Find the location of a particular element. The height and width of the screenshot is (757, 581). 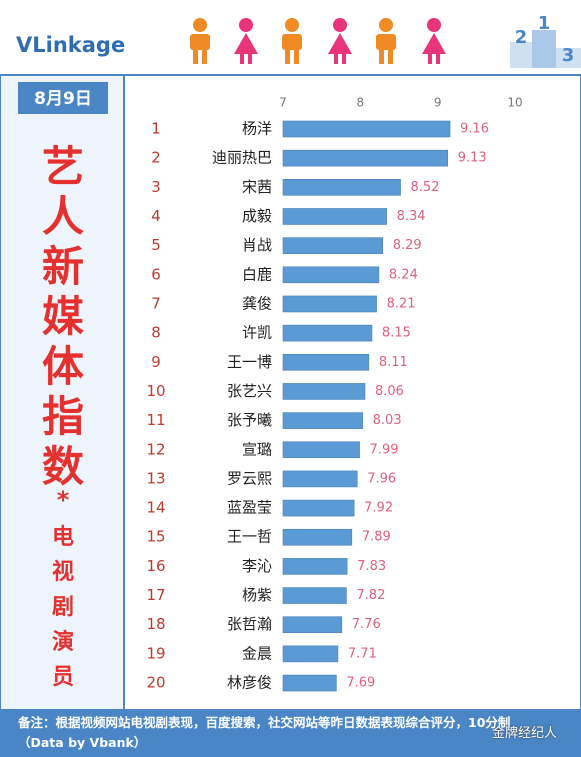

value-label: 8.06 is located at coordinates (389, 391).